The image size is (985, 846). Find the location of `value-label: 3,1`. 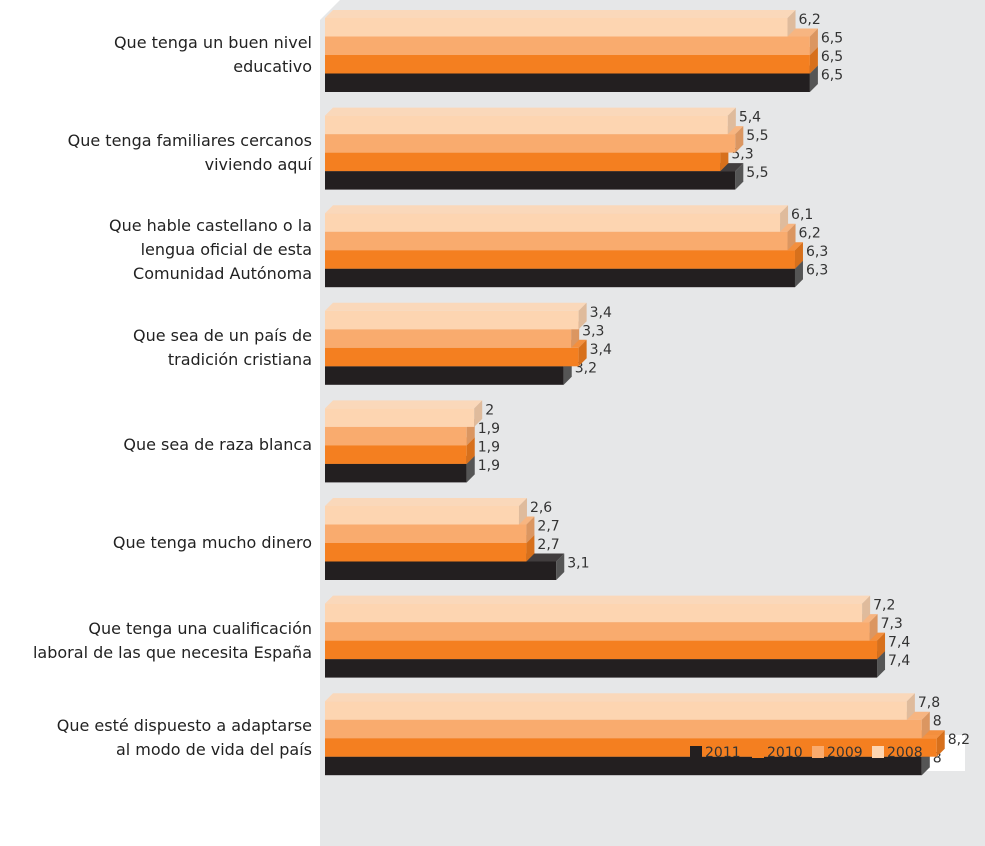

value-label: 3,1 is located at coordinates (578, 564).